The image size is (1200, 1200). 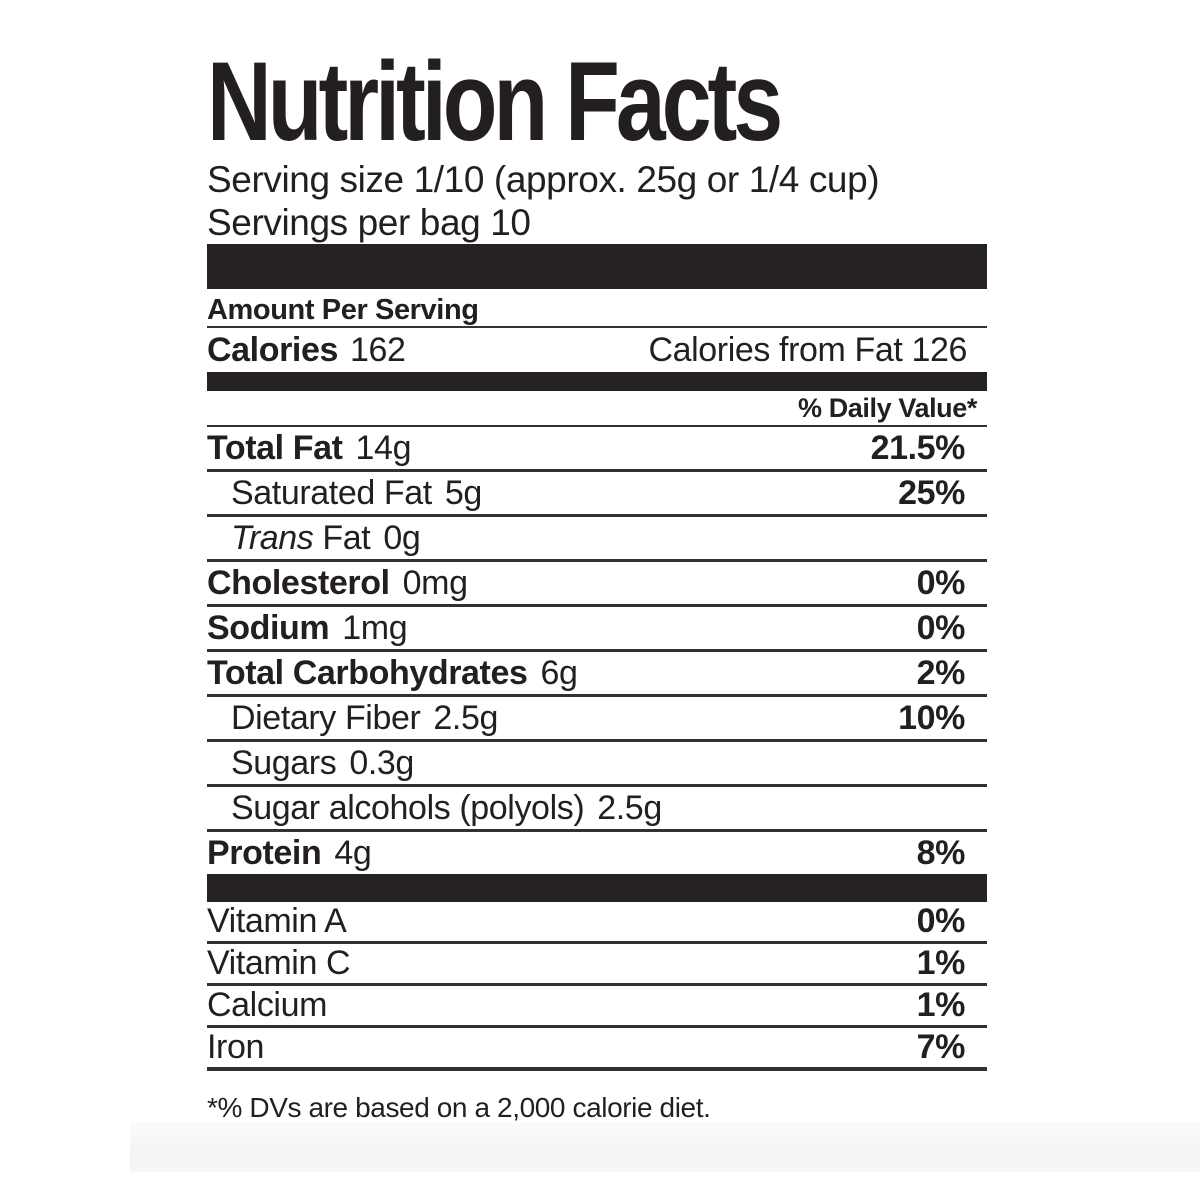 I want to click on nutrient-amount: 0g, so click(x=402, y=537).